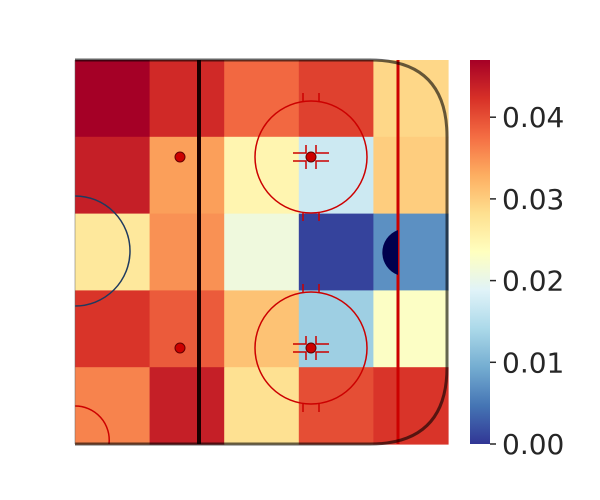 The image size is (600, 500). Describe the element at coordinates (480, 252) in the screenshot. I see `colorbar-bar` at that location.